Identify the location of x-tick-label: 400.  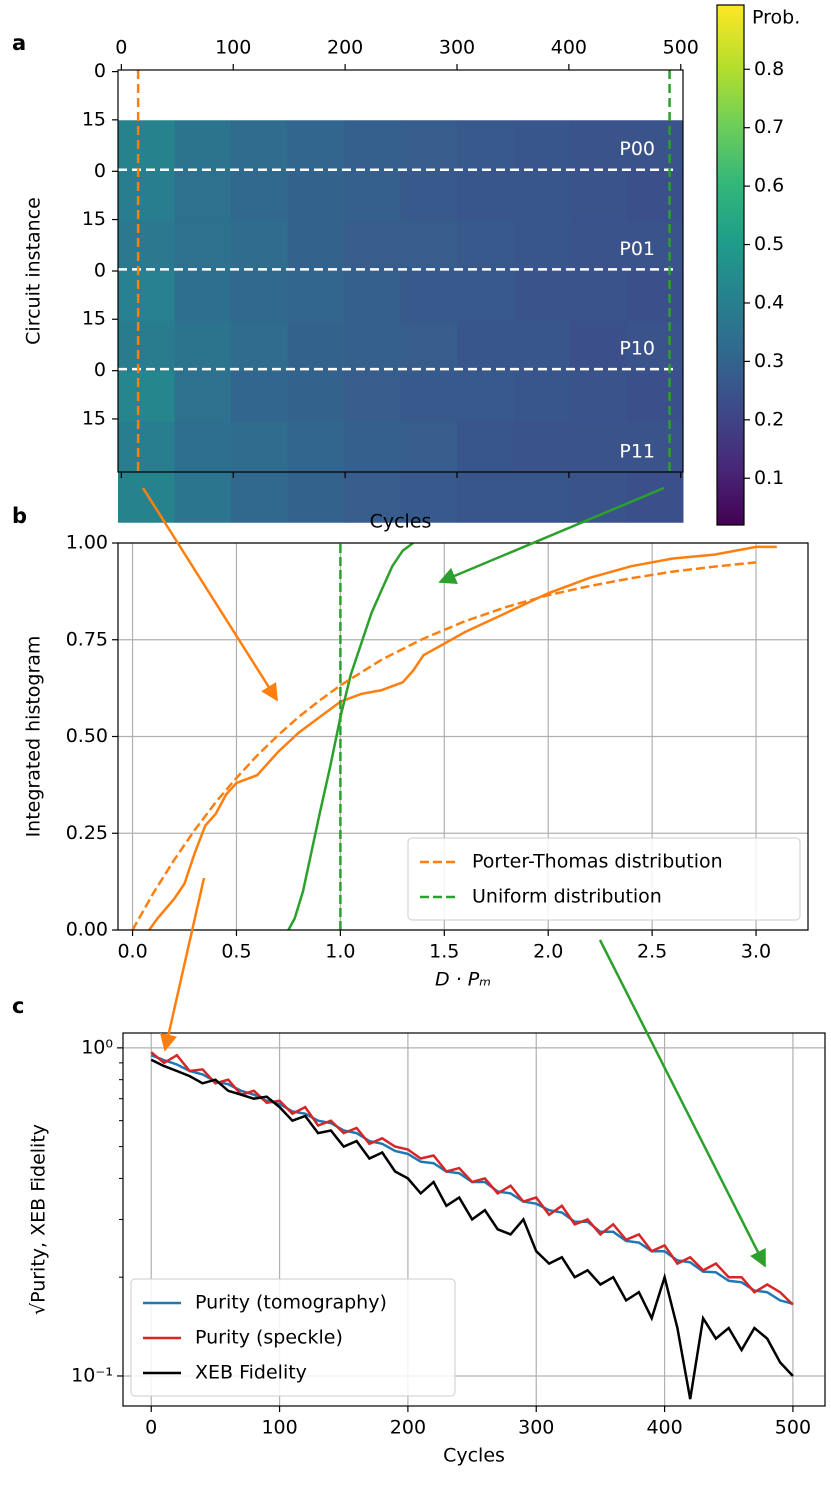
(664, 1428).